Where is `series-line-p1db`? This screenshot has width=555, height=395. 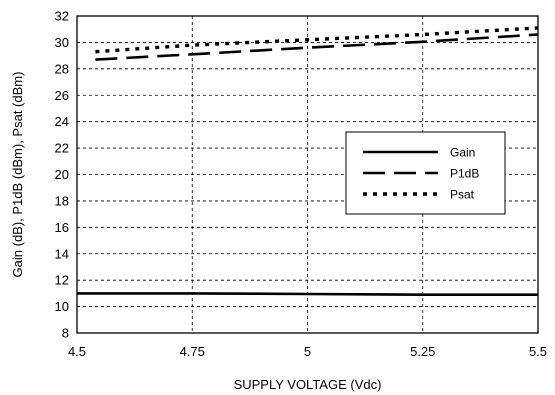
series-line-p1db is located at coordinates (317, 47).